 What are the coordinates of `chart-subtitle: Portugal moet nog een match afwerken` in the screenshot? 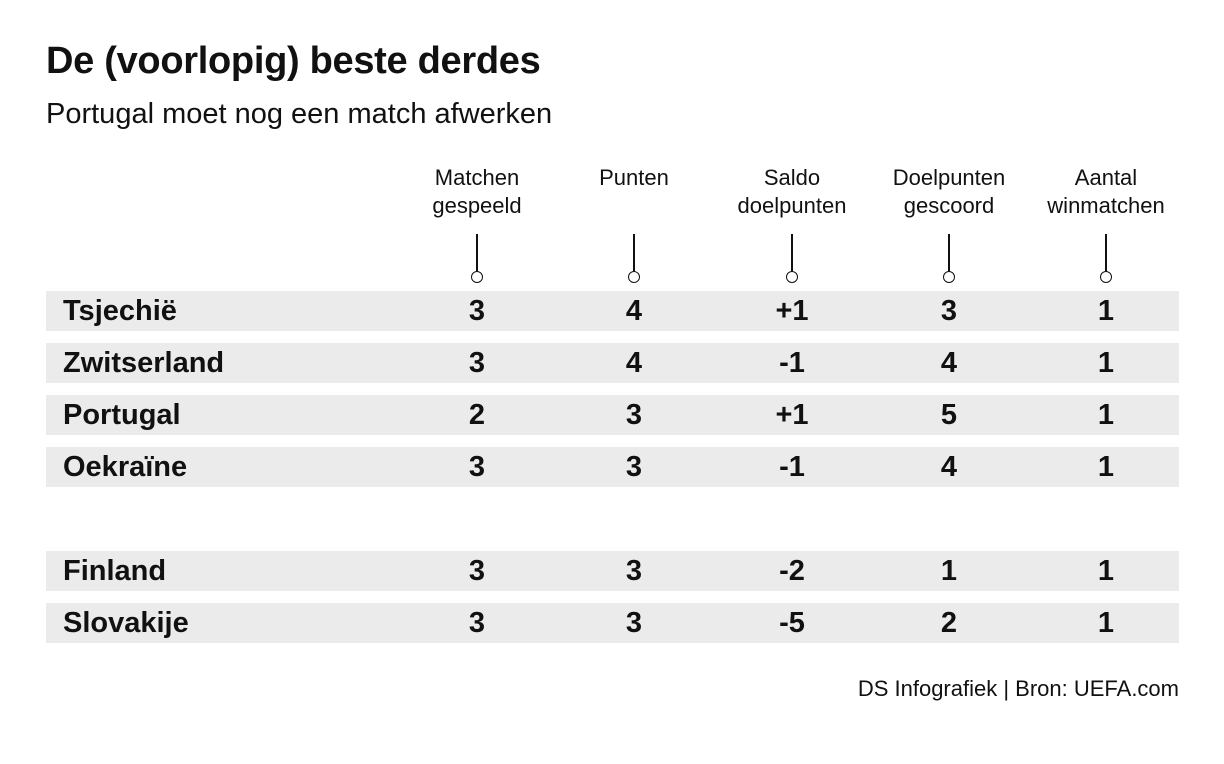 It's located at (299, 114).